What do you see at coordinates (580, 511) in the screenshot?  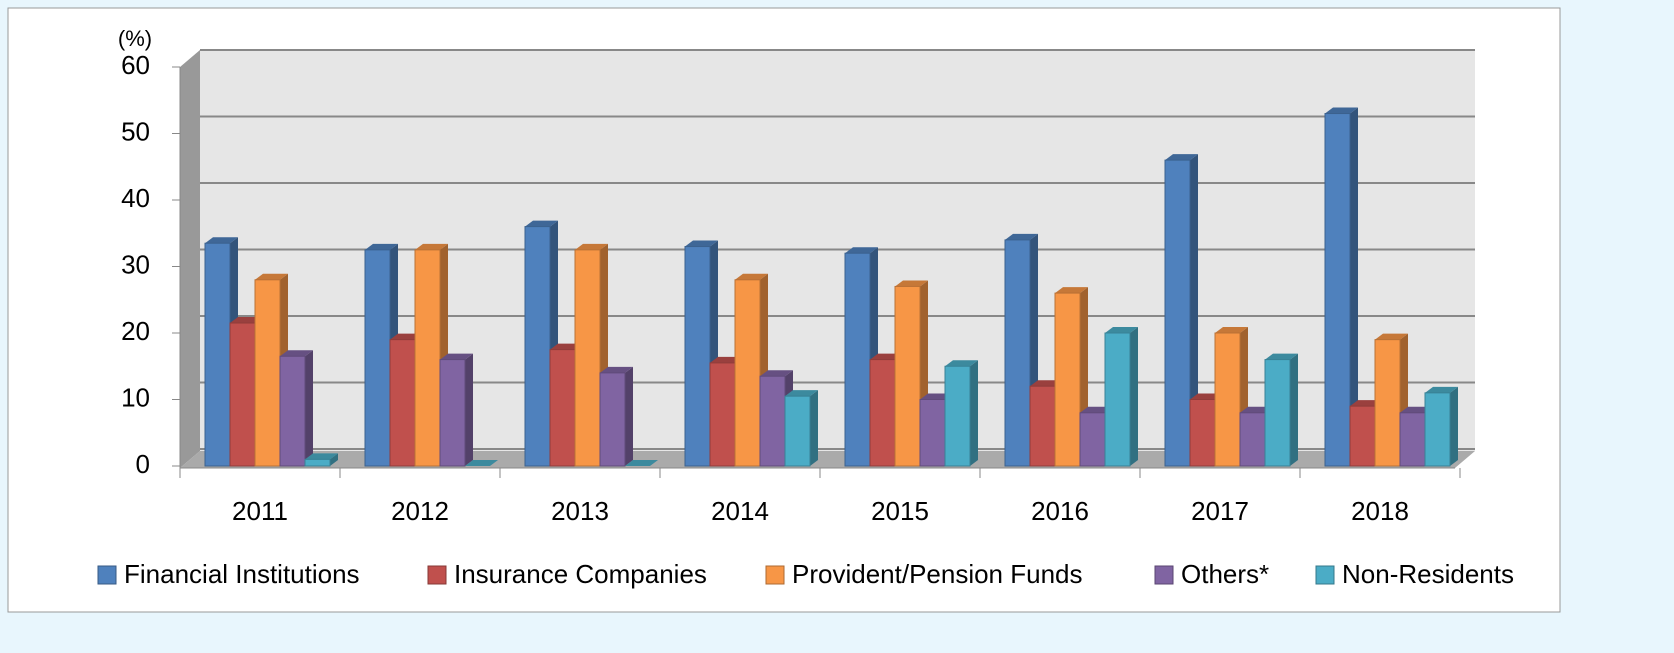 I see `x-tick-label: 2013` at bounding box center [580, 511].